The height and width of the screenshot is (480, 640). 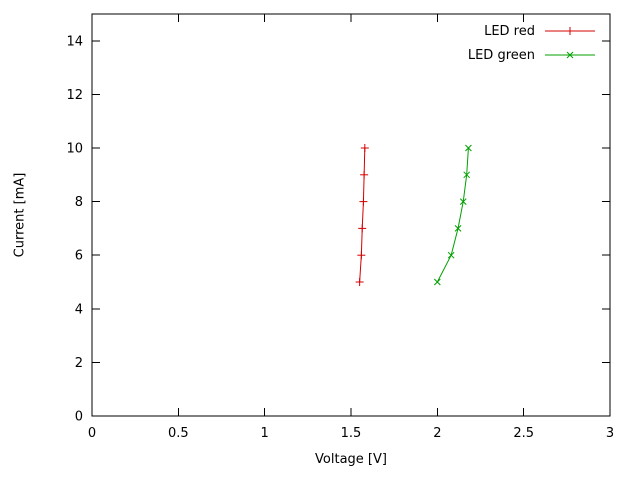 I want to click on legend-entry-led-red: LED red, so click(x=540, y=31).